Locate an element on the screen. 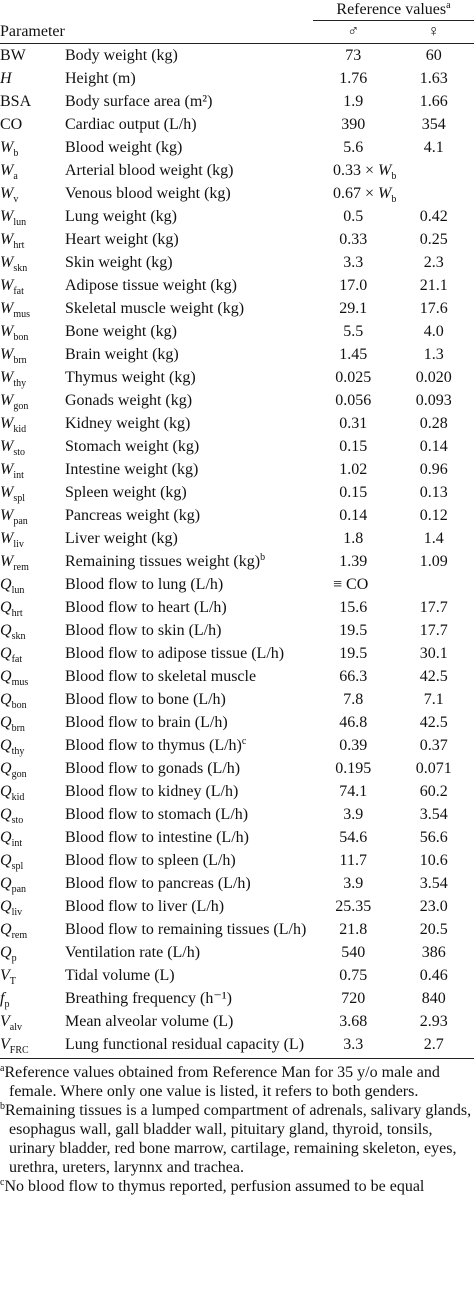 This screenshot has height=1302, width=474. male-value-cell: 390 is located at coordinates (353, 124).